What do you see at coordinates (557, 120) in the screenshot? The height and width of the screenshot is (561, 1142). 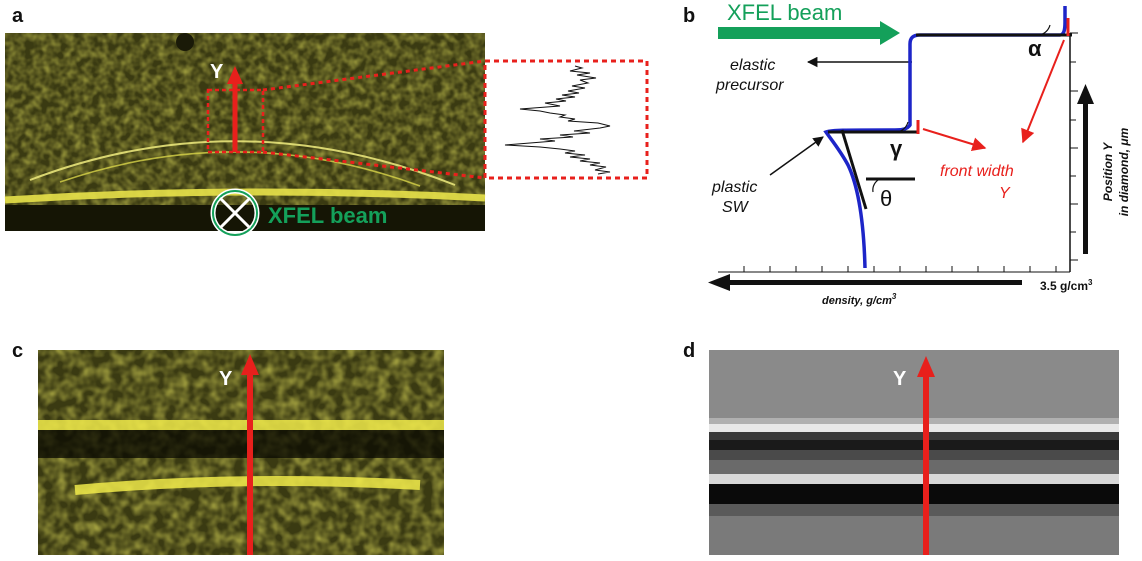 I see `panel-a-intensity-profile` at bounding box center [557, 120].